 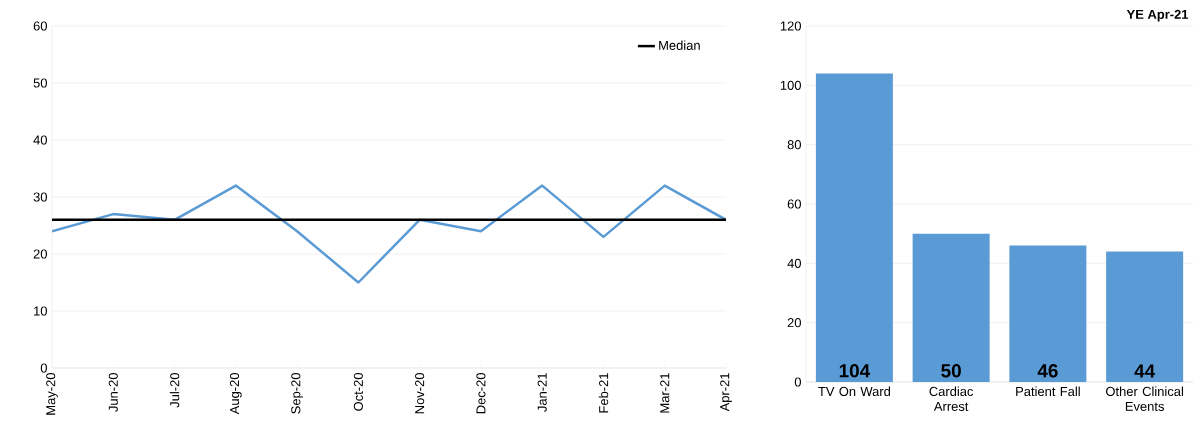 What do you see at coordinates (481, 393) in the screenshot?
I see `x-tick-label: Dec-20` at bounding box center [481, 393].